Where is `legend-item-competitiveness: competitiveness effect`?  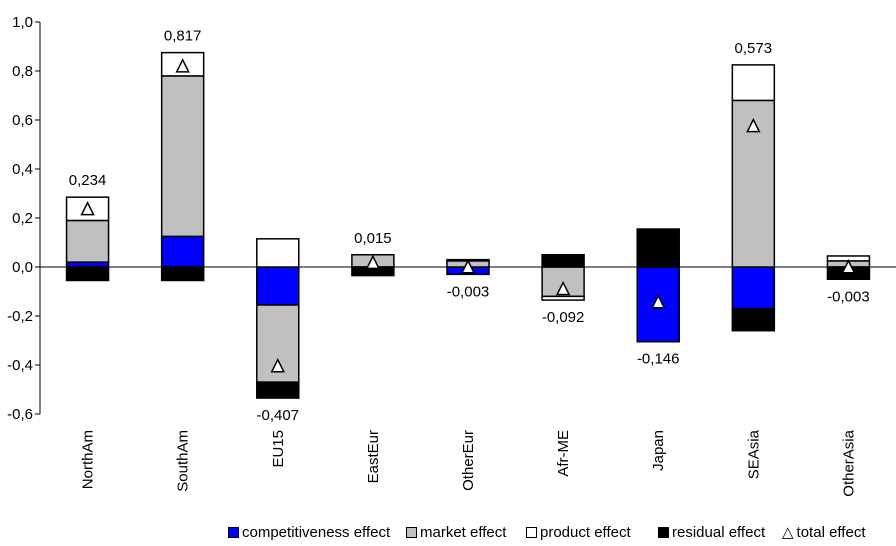 legend-item-competitiveness: competitiveness effect is located at coordinates (309, 532).